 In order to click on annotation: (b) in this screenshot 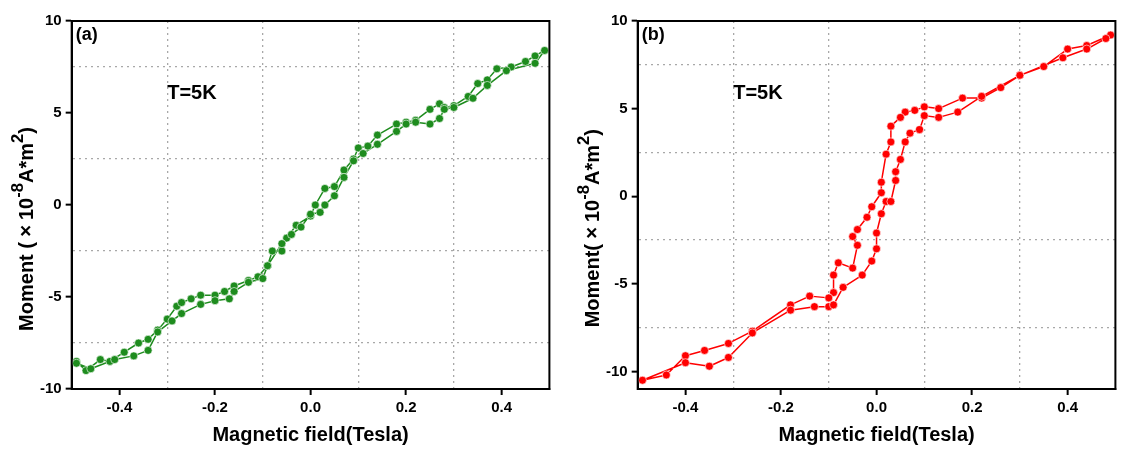, I will do `click(653, 33)`.